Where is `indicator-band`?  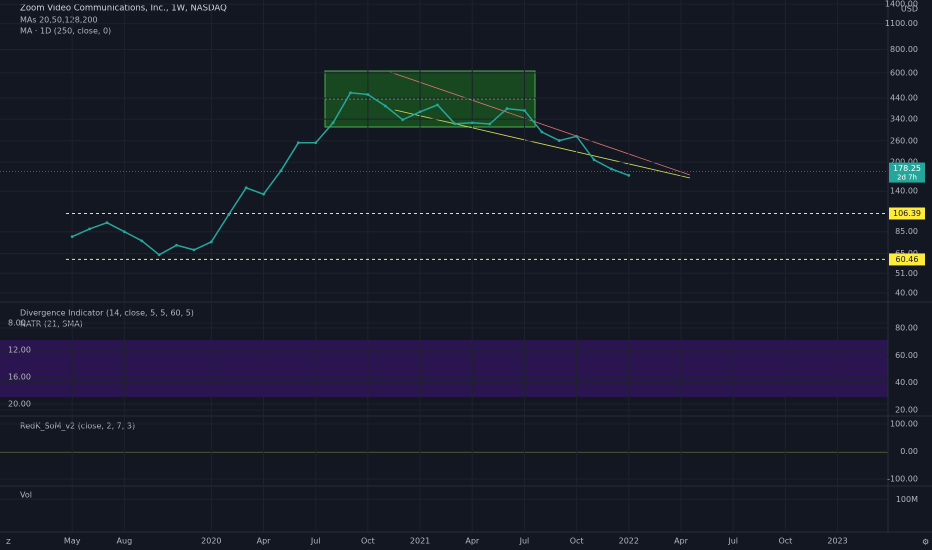
indicator-band is located at coordinates (444, 368).